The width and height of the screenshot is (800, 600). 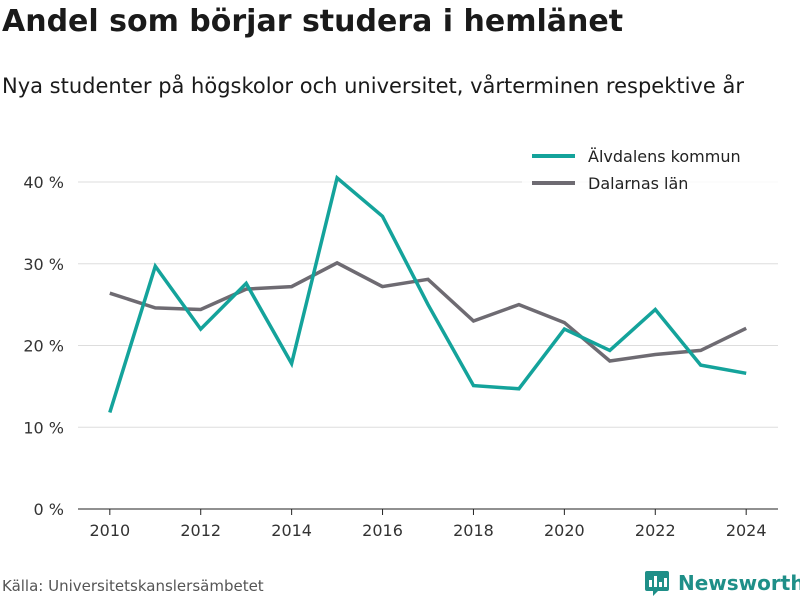 I want to click on source-note: Källa: Universitetskanslersämbetet, so click(x=133, y=586).